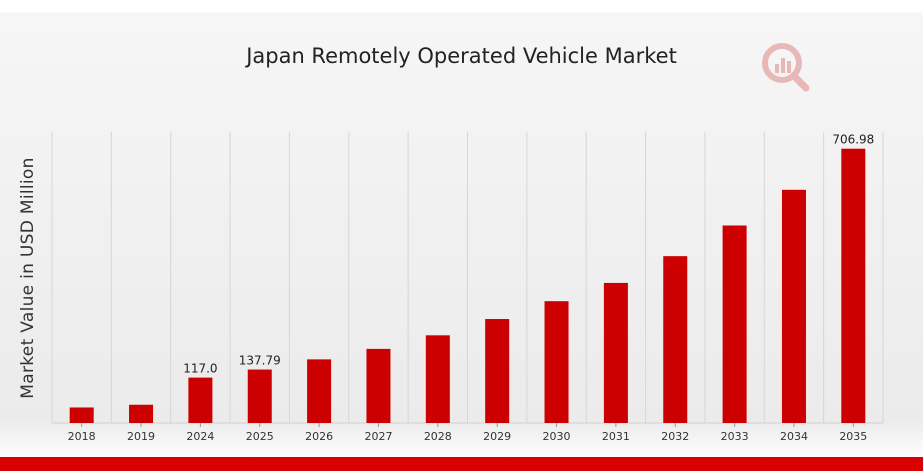  Describe the element at coordinates (675, 436) in the screenshot. I see `x-tick-label: 2032` at that location.